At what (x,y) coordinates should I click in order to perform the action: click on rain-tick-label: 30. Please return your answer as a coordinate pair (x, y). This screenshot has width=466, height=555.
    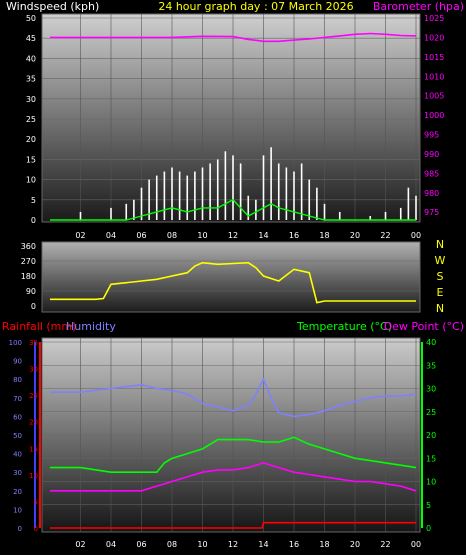
    Looking at the image, I should click on (33, 370).